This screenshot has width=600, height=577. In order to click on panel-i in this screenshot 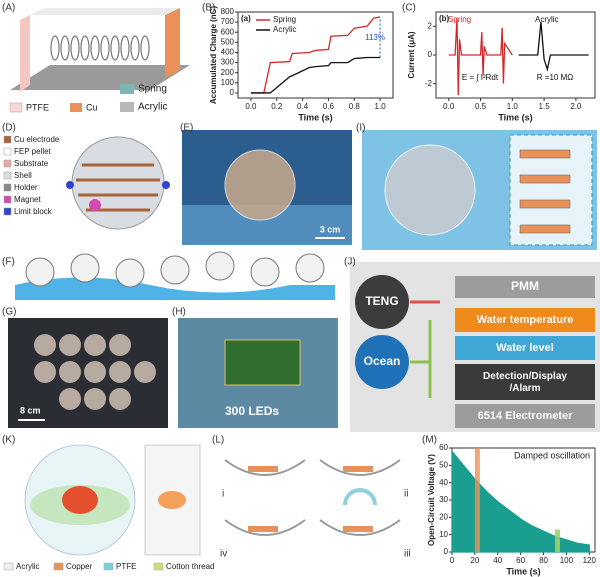, I will do `click(479, 190)`.